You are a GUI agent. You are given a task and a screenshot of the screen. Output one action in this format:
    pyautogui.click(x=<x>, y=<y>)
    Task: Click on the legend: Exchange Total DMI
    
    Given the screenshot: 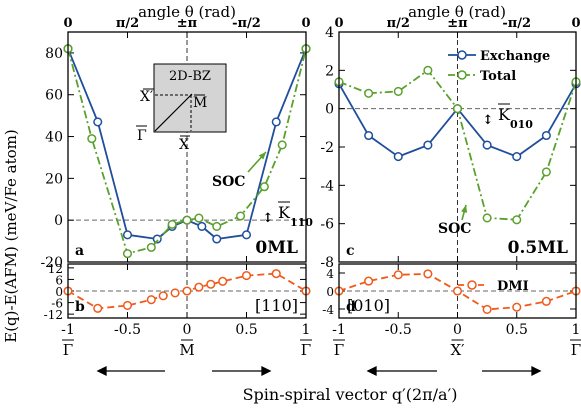 What is the action you would take?
    pyautogui.click(x=499, y=171)
    